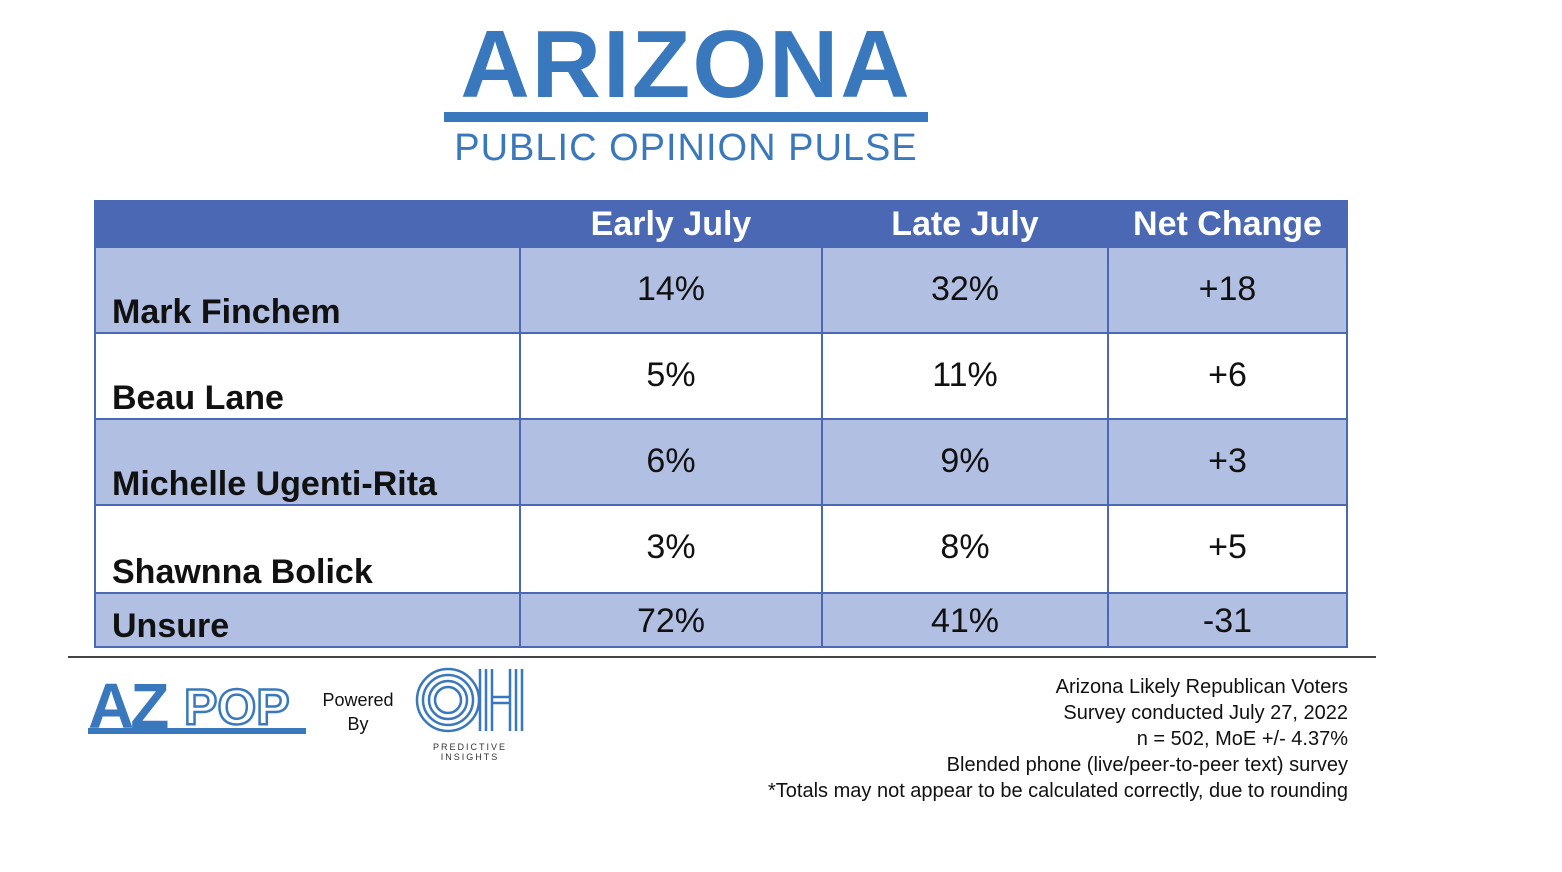  Describe the element at coordinates (307, 549) in the screenshot. I see `candidate-name: Shawnna Bolick` at that location.